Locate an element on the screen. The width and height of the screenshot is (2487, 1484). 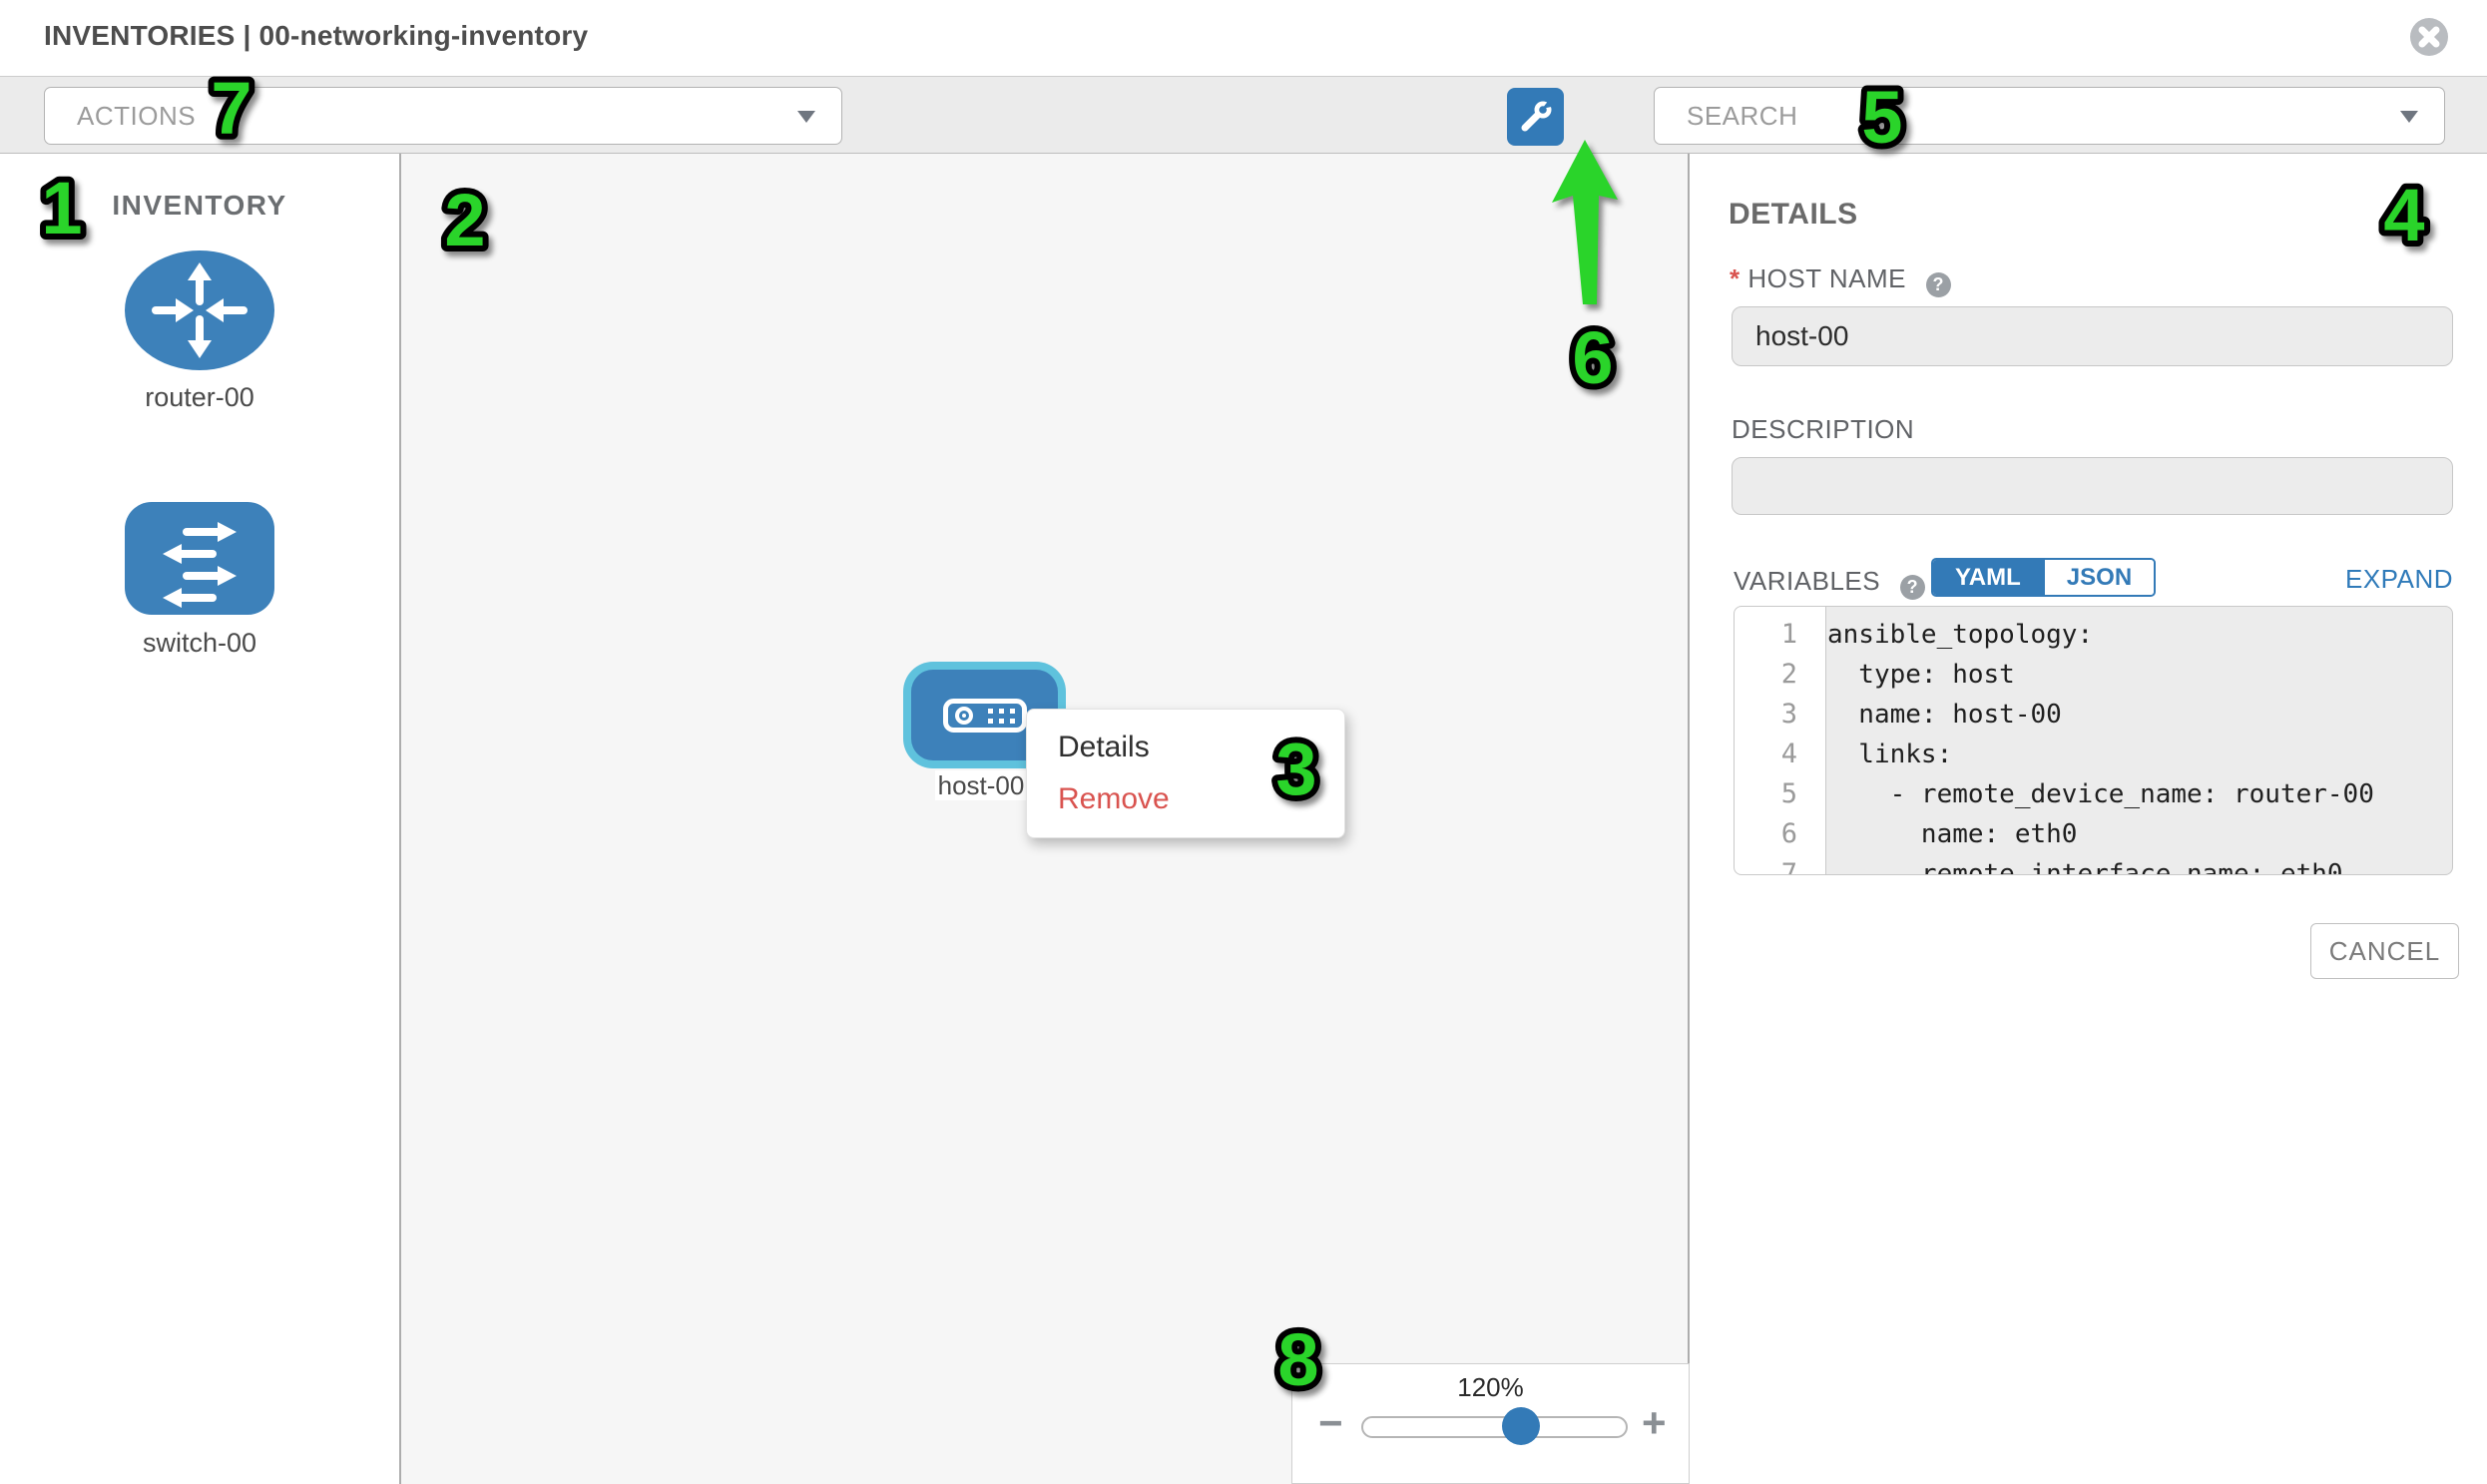
code-row: 4 links: is located at coordinates (2093, 754).